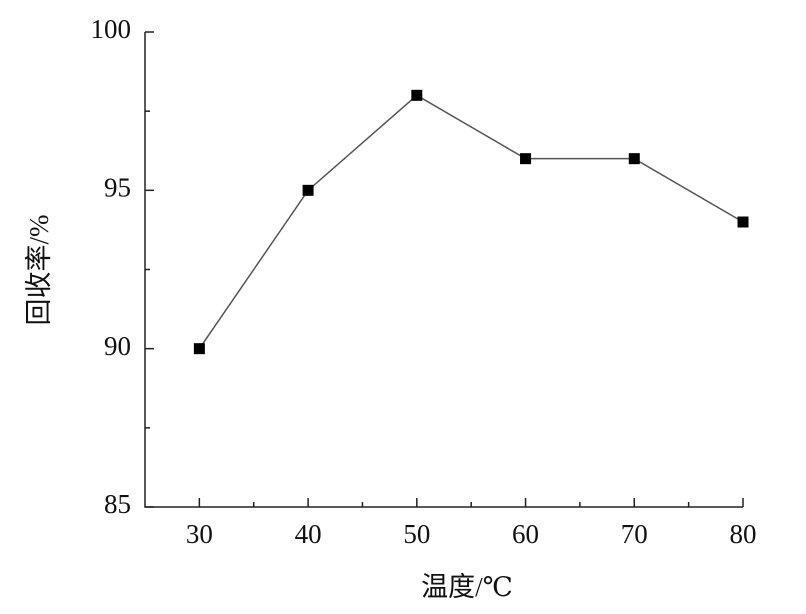 This screenshot has height=614, width=806. What do you see at coordinates (308, 534) in the screenshot?
I see `x-tick-label: 40` at bounding box center [308, 534].